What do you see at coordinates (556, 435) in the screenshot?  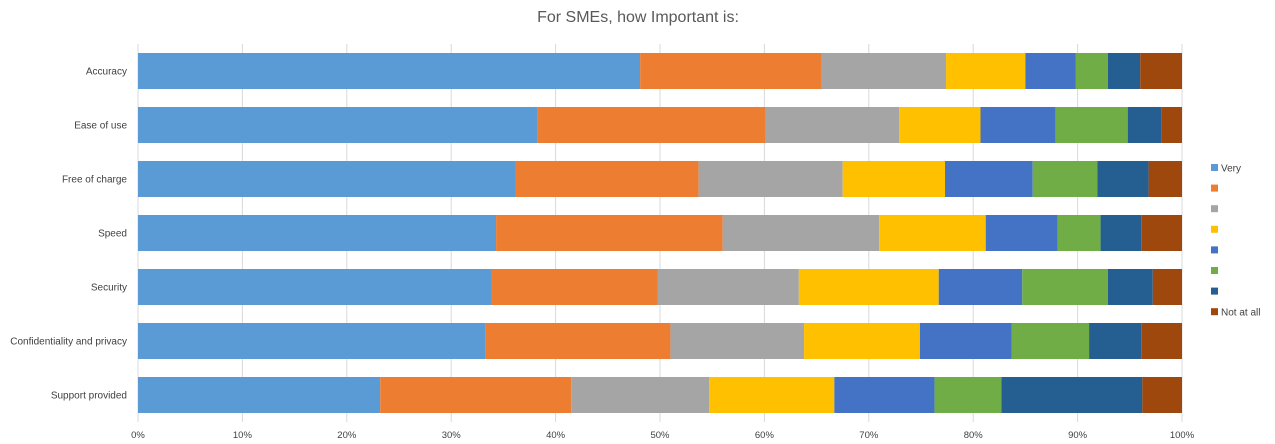 I see `x-tick-label: 40%` at bounding box center [556, 435].